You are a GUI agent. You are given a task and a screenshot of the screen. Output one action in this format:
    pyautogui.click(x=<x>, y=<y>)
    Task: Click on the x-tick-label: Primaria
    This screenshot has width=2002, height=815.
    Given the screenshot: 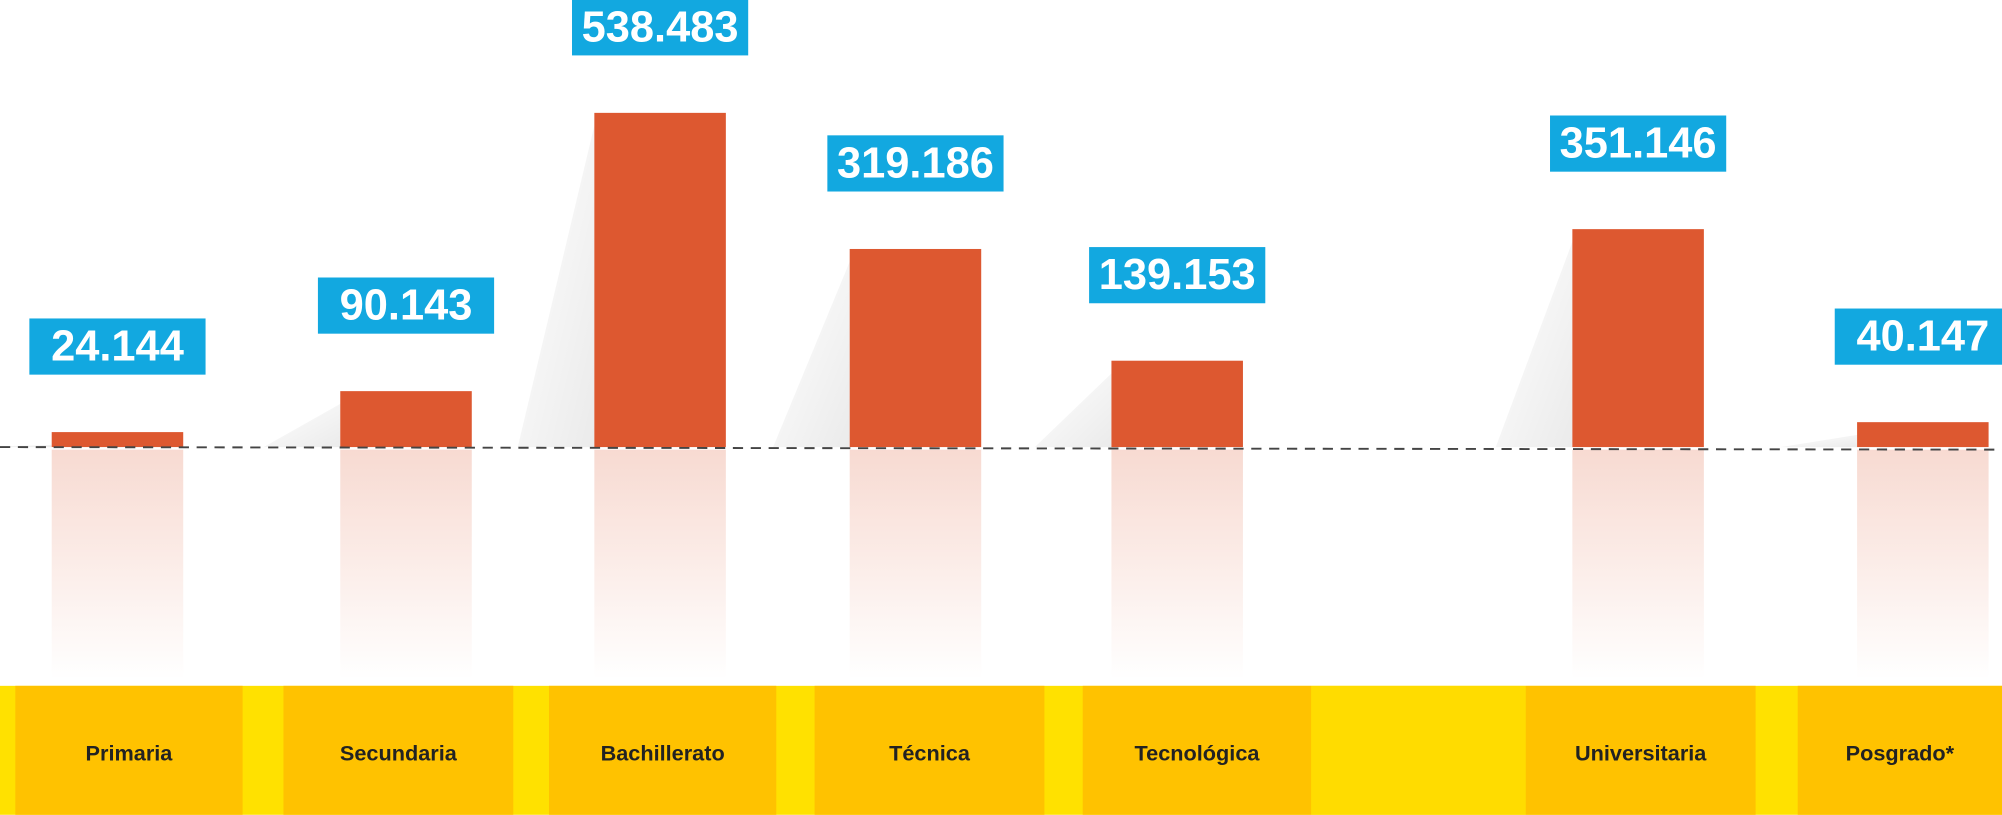 What is the action you would take?
    pyautogui.click(x=130, y=753)
    